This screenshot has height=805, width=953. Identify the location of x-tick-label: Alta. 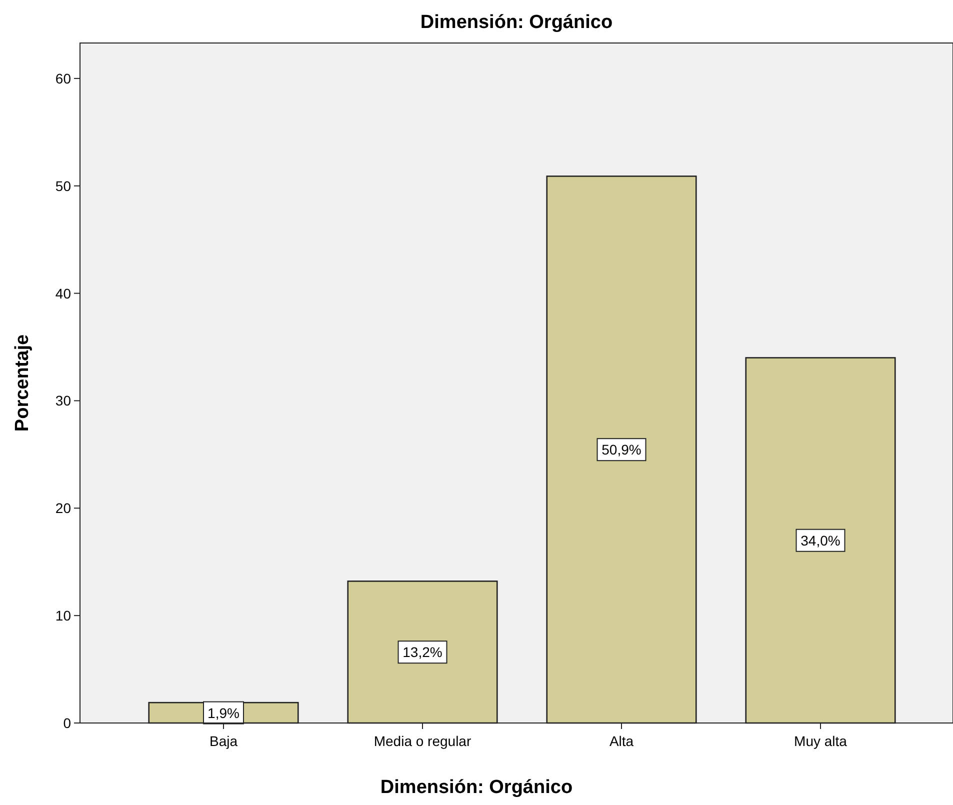
(621, 741).